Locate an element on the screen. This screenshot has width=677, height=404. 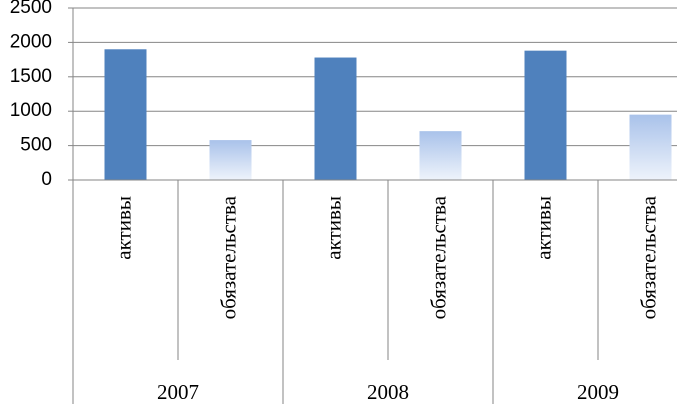
group-label: 2009 is located at coordinates (598, 392).